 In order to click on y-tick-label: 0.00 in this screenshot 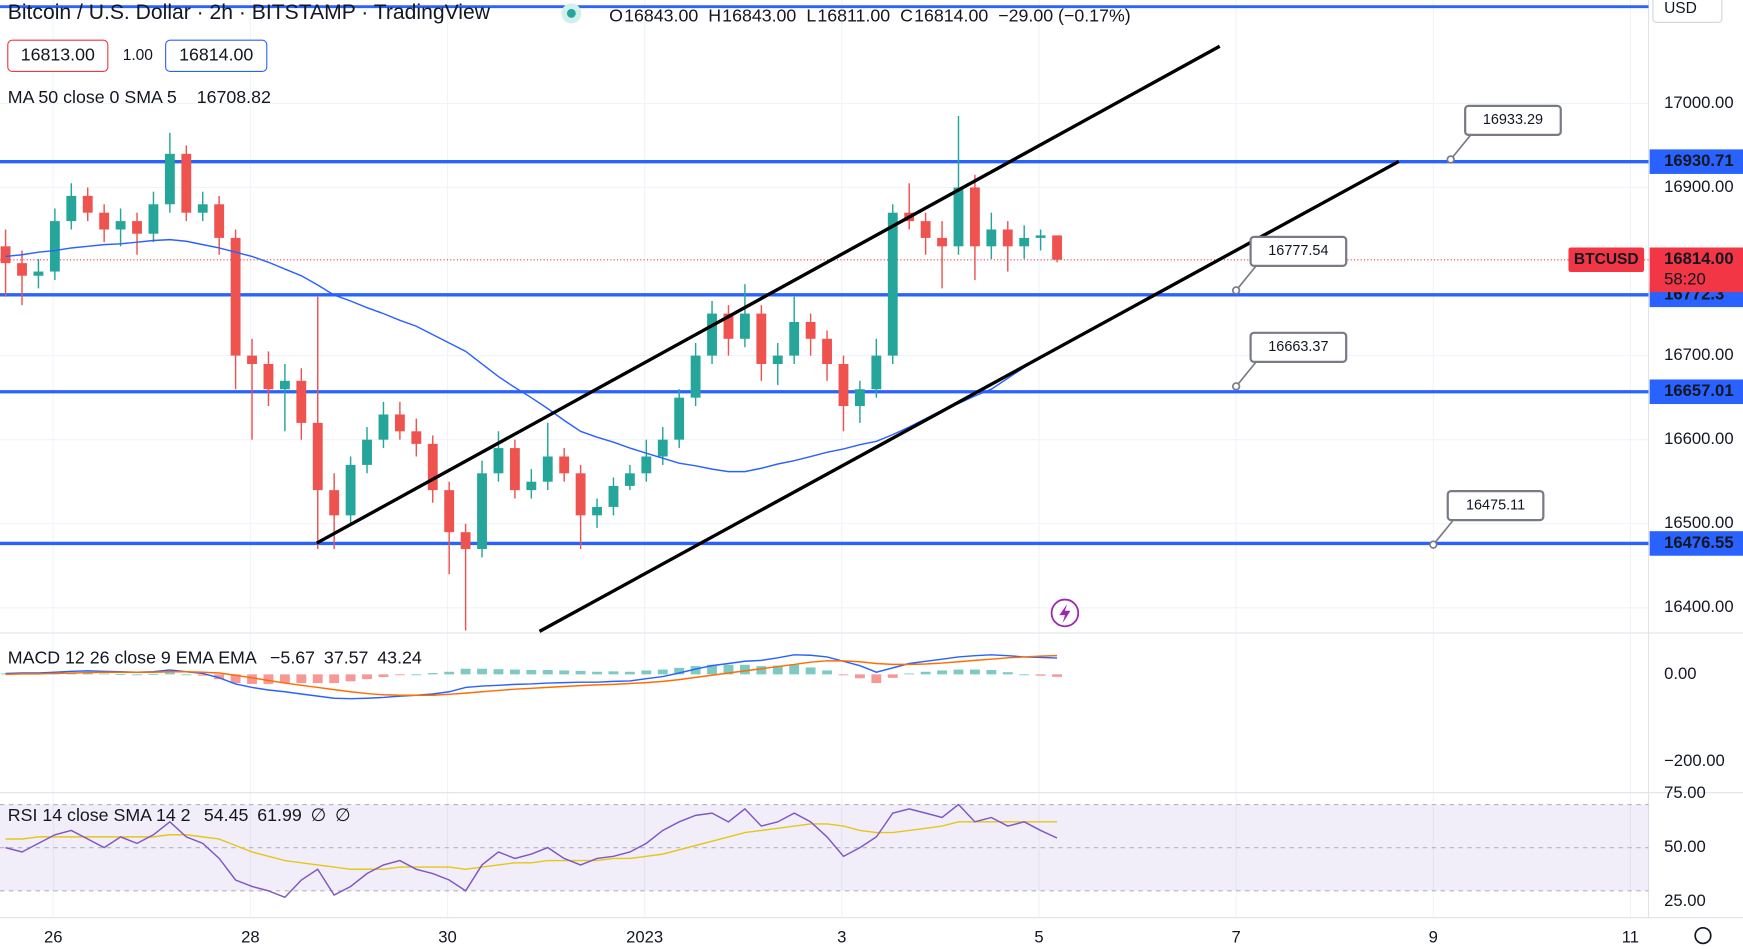, I will do `click(1680, 673)`.